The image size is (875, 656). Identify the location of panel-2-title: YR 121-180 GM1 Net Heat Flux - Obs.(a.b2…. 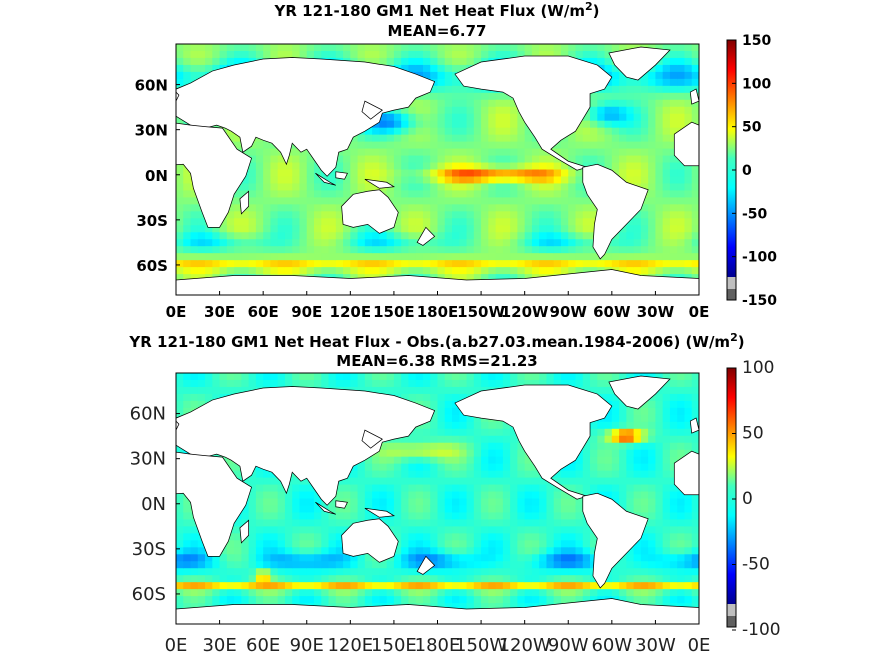
(436, 341).